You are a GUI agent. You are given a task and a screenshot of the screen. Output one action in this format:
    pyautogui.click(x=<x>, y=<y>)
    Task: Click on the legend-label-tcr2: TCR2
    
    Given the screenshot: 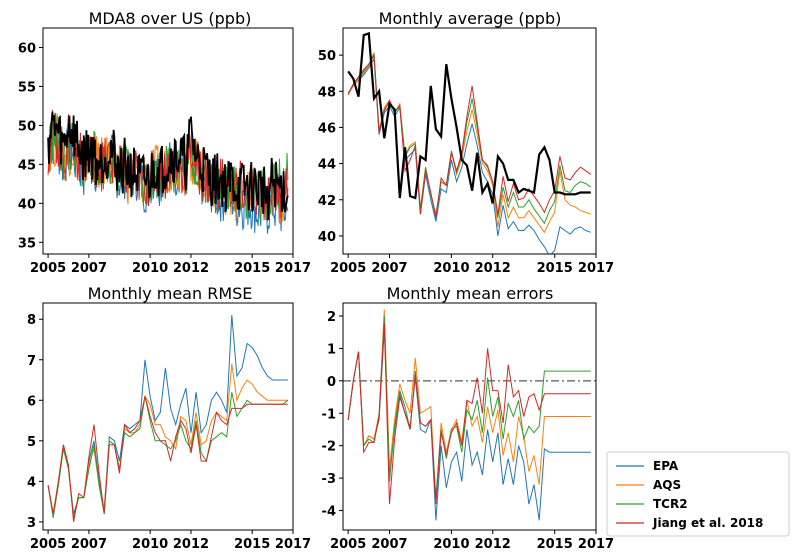 What is the action you would take?
    pyautogui.click(x=670, y=504)
    